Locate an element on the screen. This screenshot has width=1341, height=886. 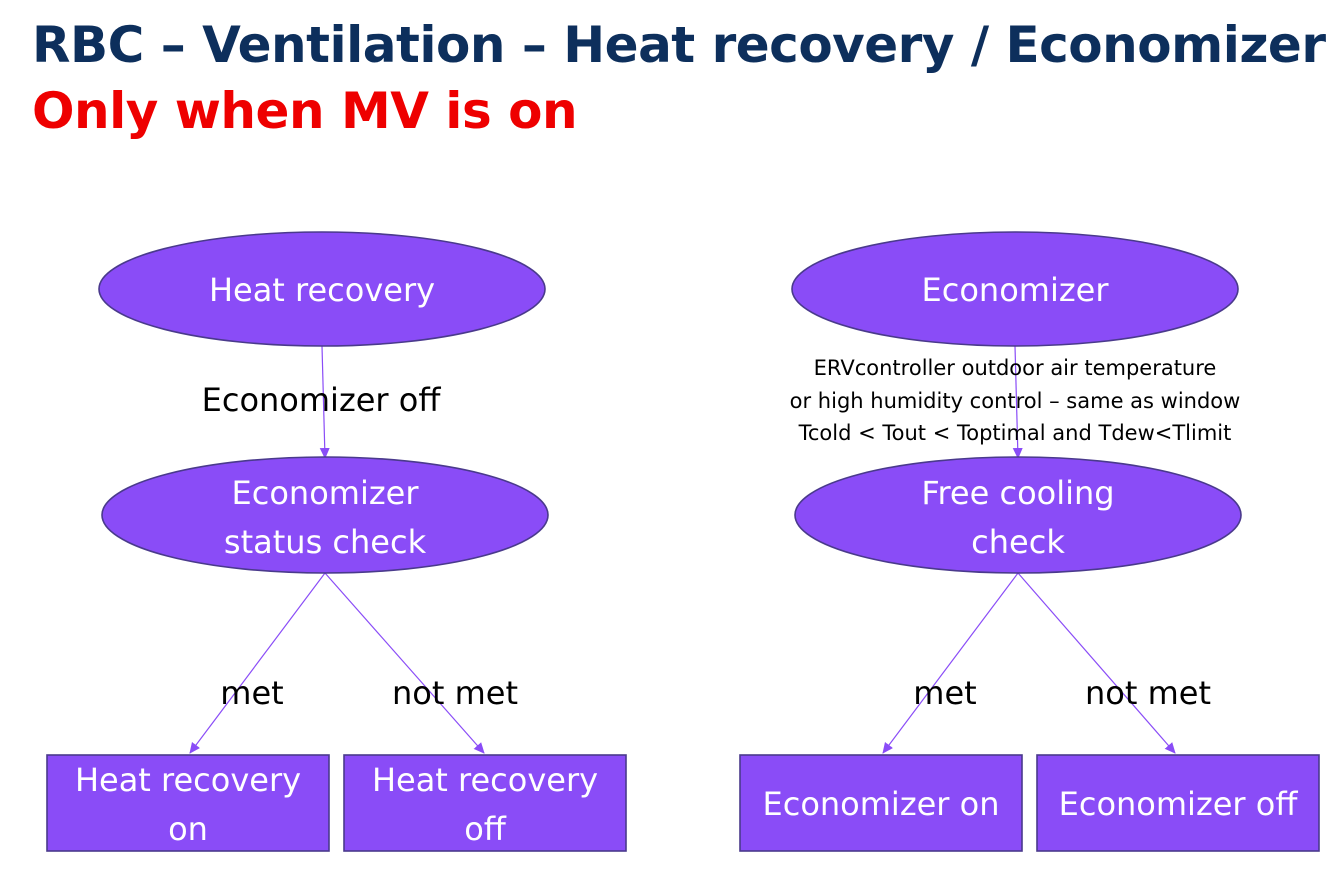
economizer-node-label: Economizer is located at coordinates (1016, 290).